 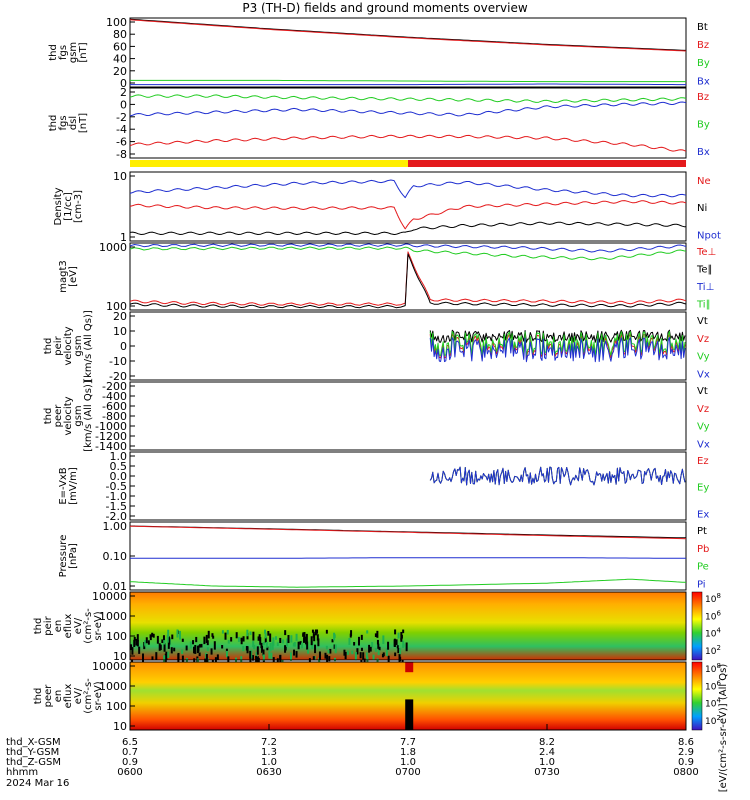 I want to click on series-te-line, so click(x=408, y=281).